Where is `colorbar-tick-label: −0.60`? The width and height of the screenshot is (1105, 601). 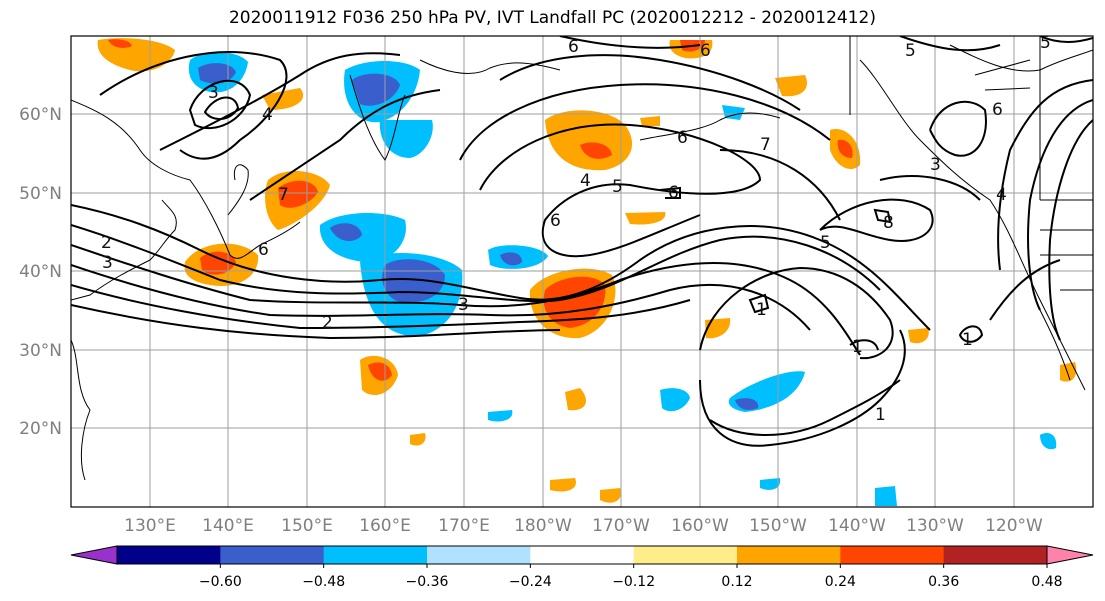 colorbar-tick-label: −0.60 is located at coordinates (220, 582).